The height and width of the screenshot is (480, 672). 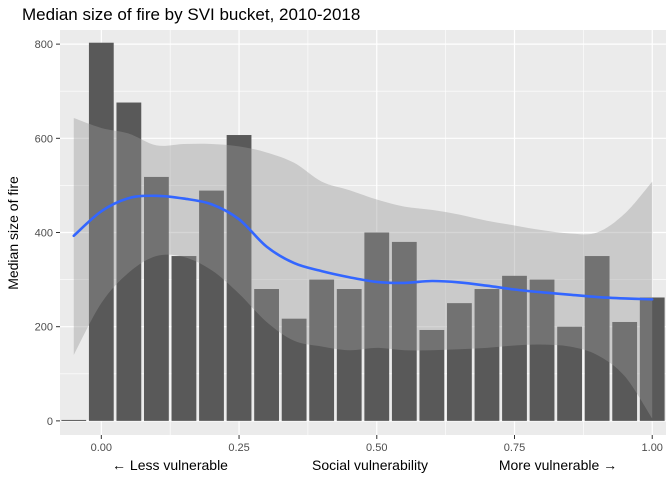 I want to click on y-tick-label: 400, so click(x=44, y=234).